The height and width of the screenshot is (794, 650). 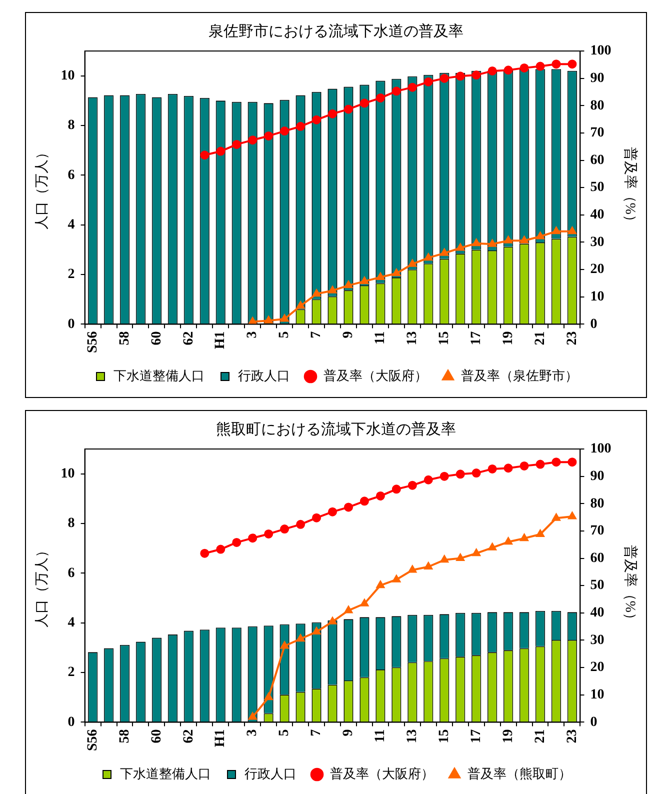 What do you see at coordinates (71, 274) in the screenshot?
I see `y-tick-label: 2` at bounding box center [71, 274].